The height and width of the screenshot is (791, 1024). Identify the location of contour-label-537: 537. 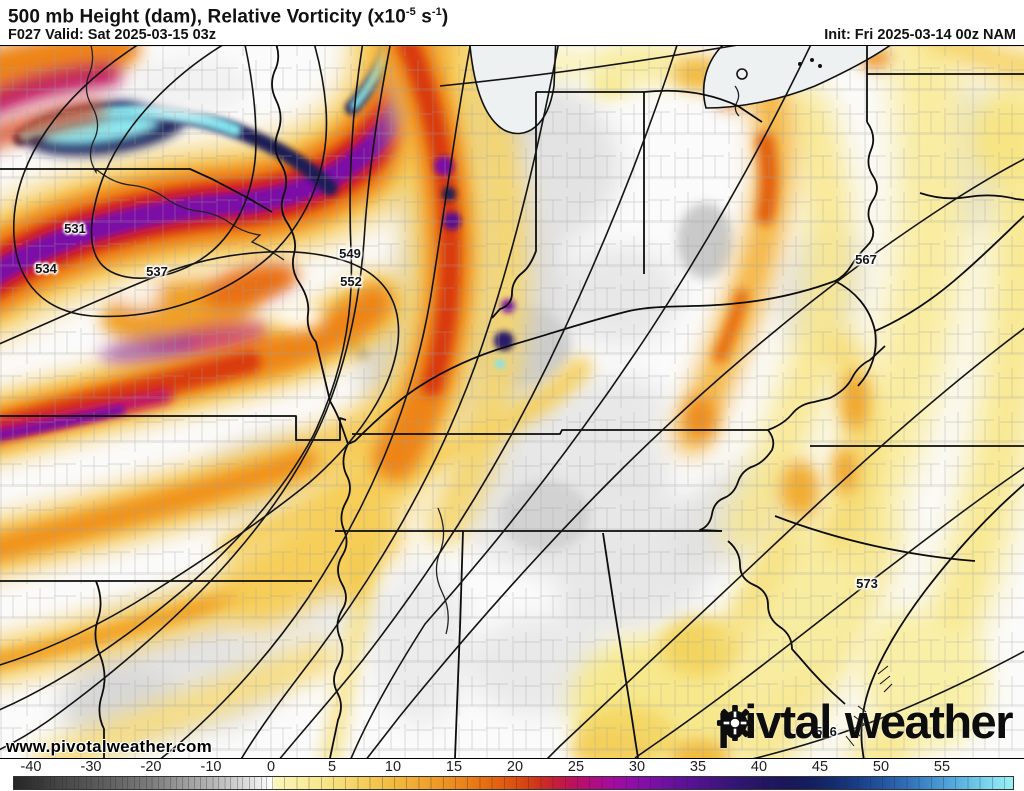
(157, 271).